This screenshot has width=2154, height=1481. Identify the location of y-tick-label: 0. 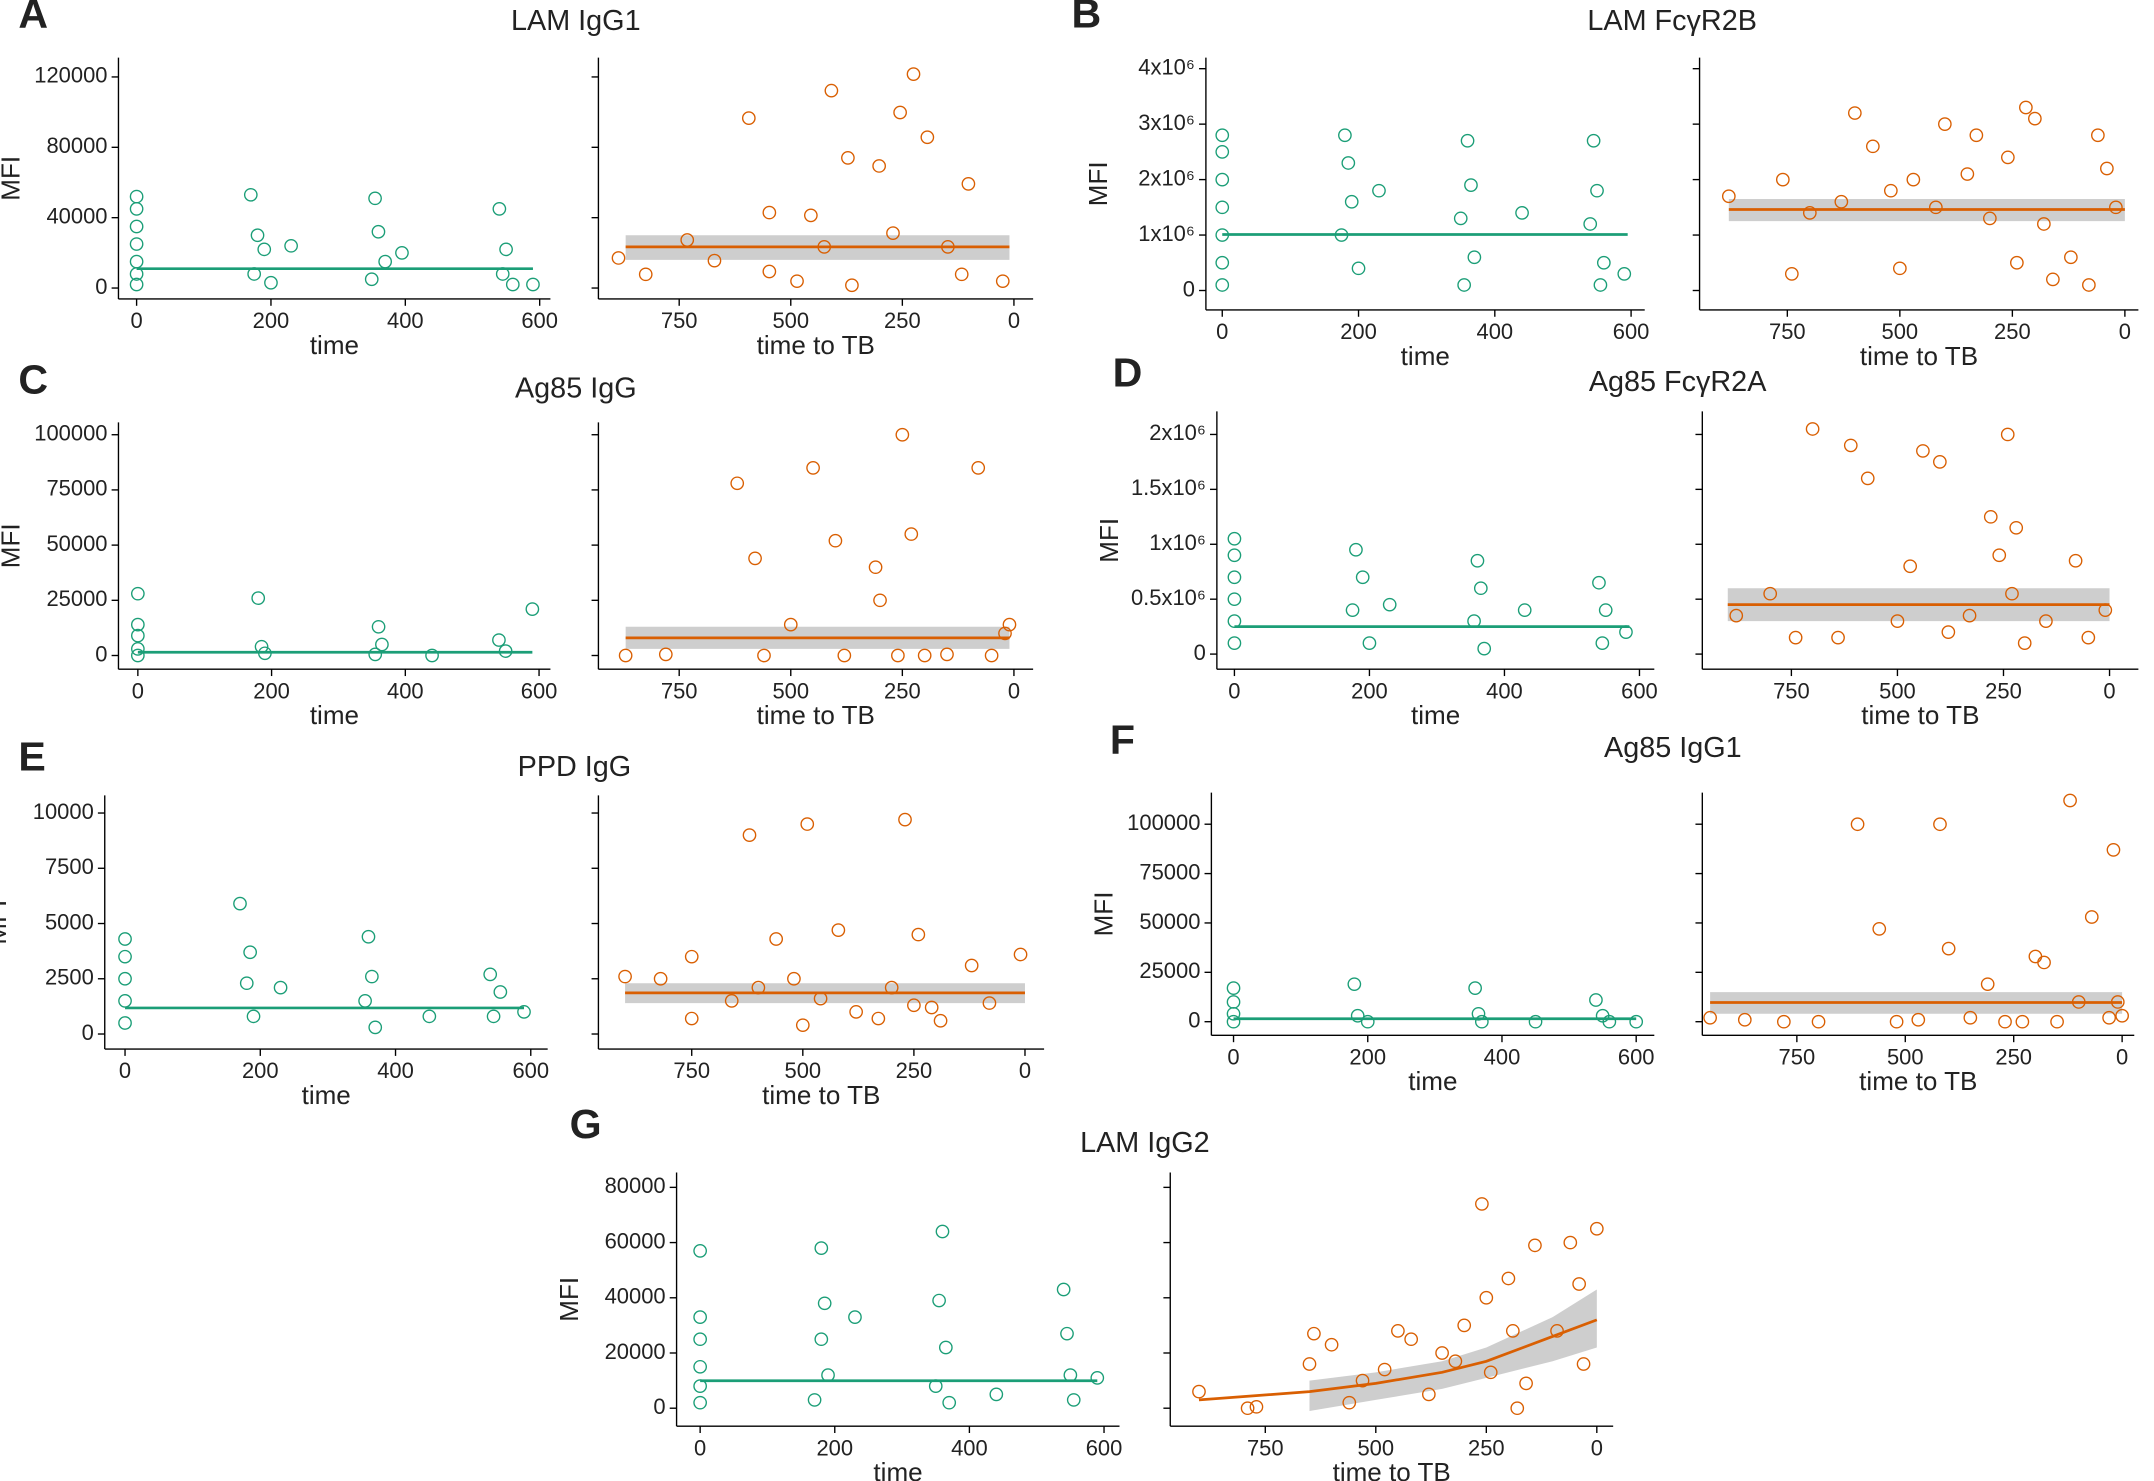
(101, 286).